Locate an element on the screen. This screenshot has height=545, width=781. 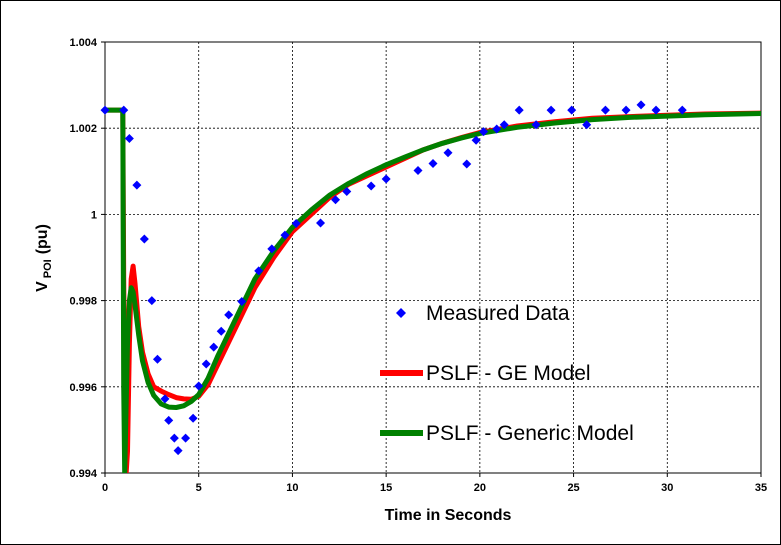
legend-item-generic: PSLF - Generic Model is located at coordinates (507, 433).